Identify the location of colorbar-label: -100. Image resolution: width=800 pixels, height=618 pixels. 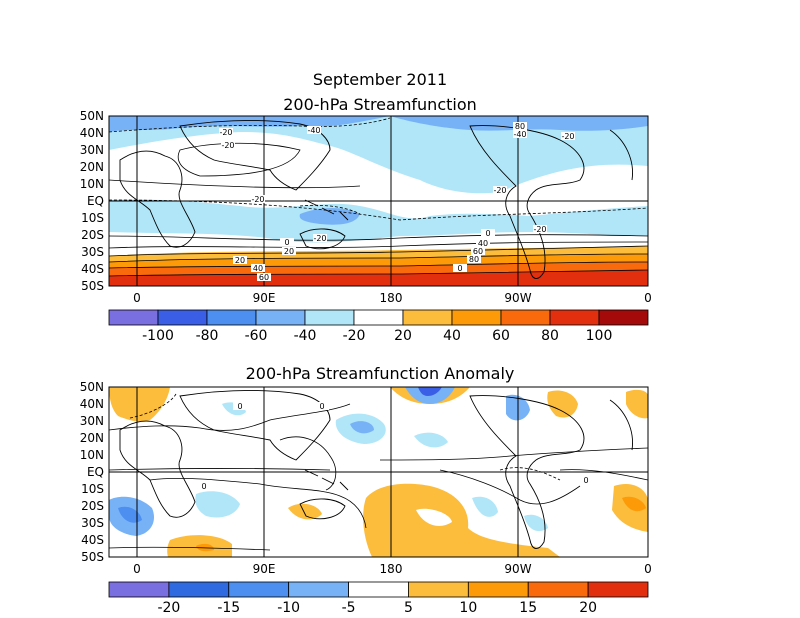
(158, 336).